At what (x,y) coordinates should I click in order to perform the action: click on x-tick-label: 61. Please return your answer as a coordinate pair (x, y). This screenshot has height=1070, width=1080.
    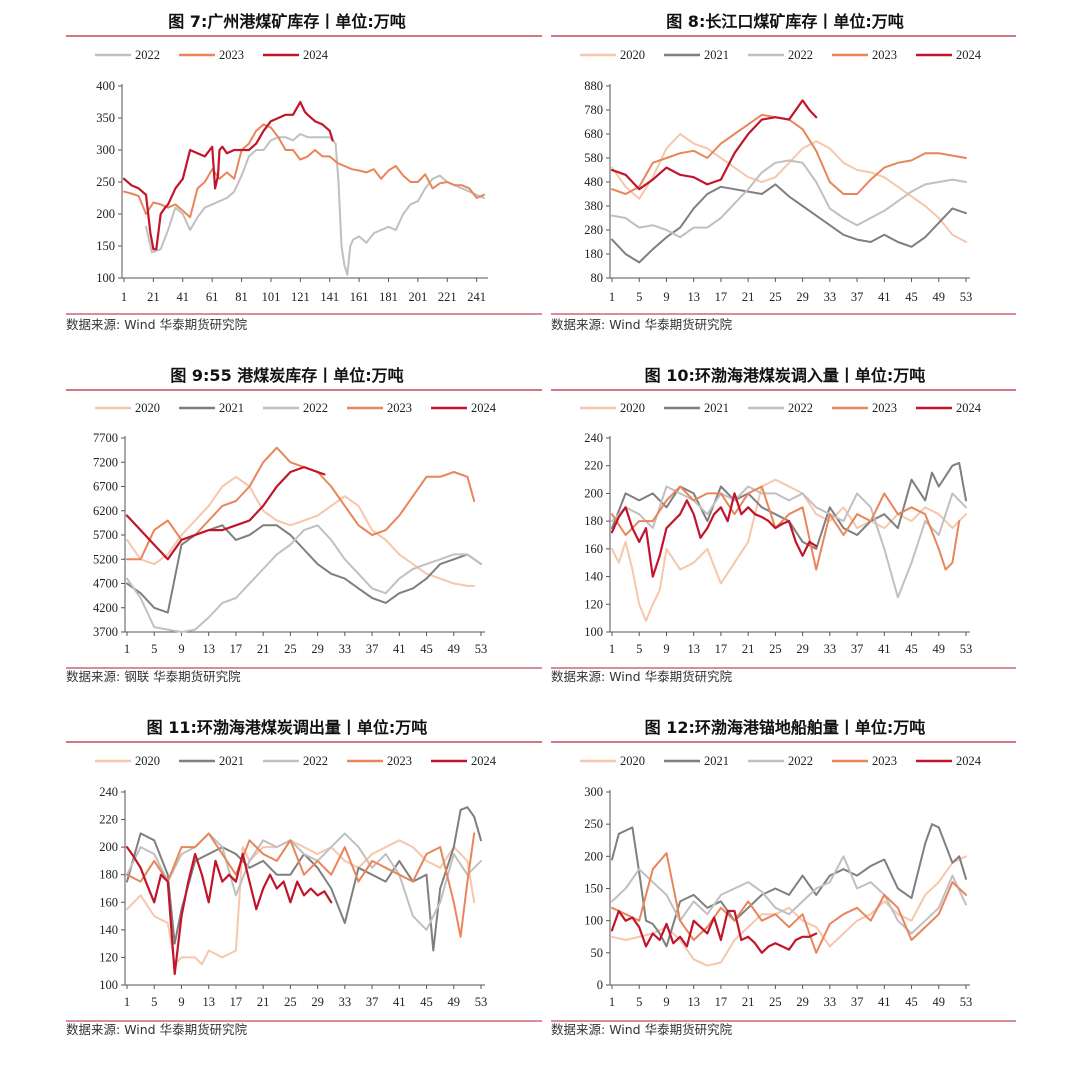
    Looking at the image, I should click on (212, 297).